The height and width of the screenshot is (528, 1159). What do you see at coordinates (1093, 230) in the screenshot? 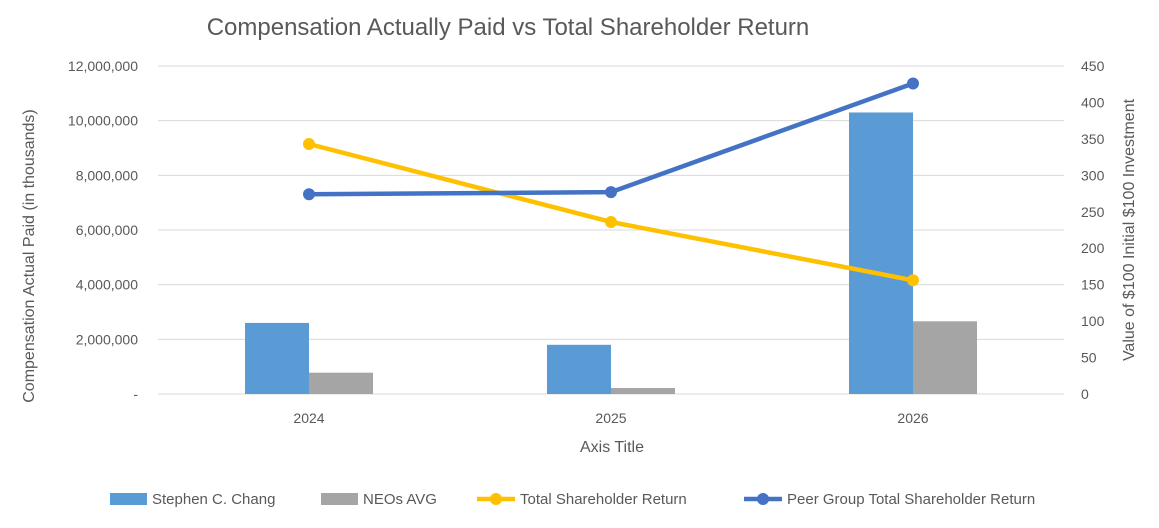
I see `y2-axis-ticks: 0 50 100 150 200 250 300 350 400 450` at bounding box center [1093, 230].